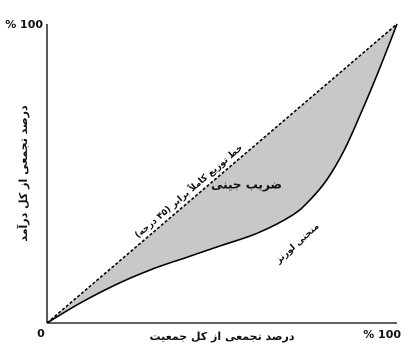 Image resolution: width=407 pixels, height=345 pixels. What do you see at coordinates (221, 336) in the screenshot?
I see `x-axis-label: درصد تجمعی از کل جمعیت` at bounding box center [221, 336].